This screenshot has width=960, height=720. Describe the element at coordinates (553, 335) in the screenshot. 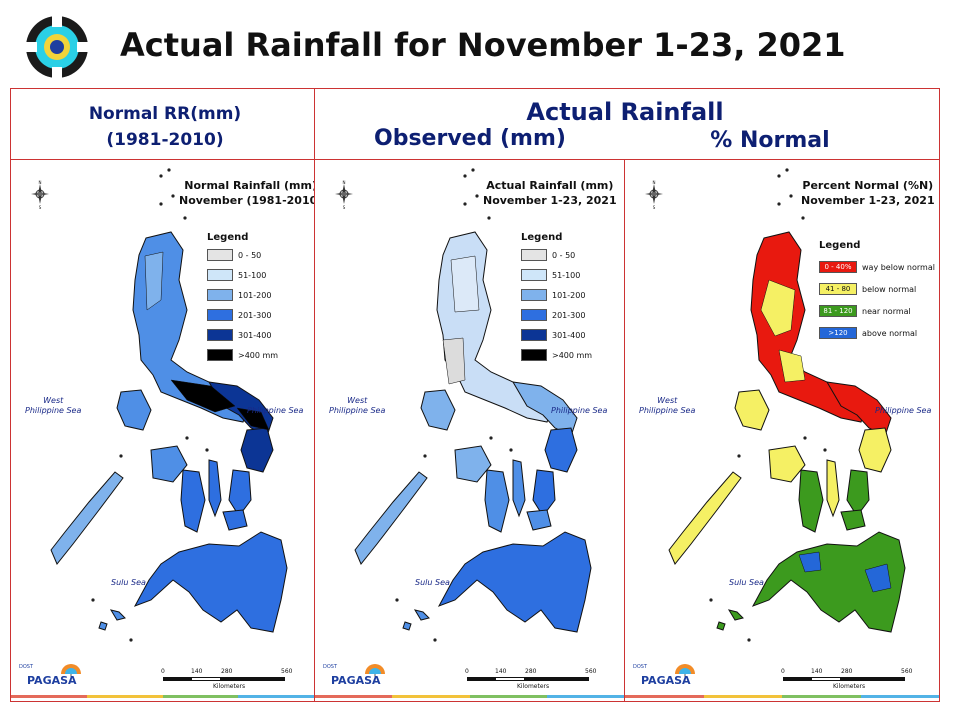

I see `legend-item: 301-400` at that location.